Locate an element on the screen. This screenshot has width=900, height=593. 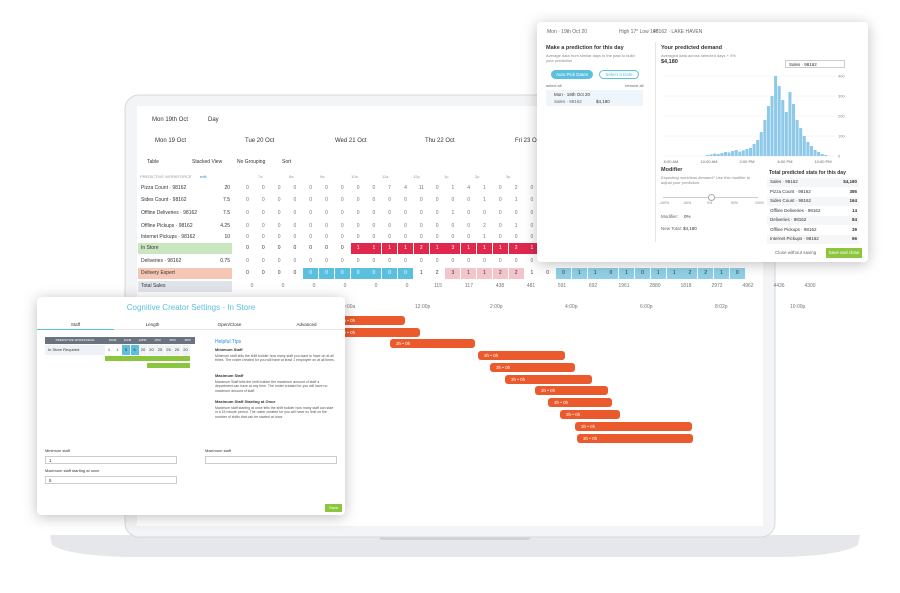
hour-label: 2p is located at coordinates (477, 176).